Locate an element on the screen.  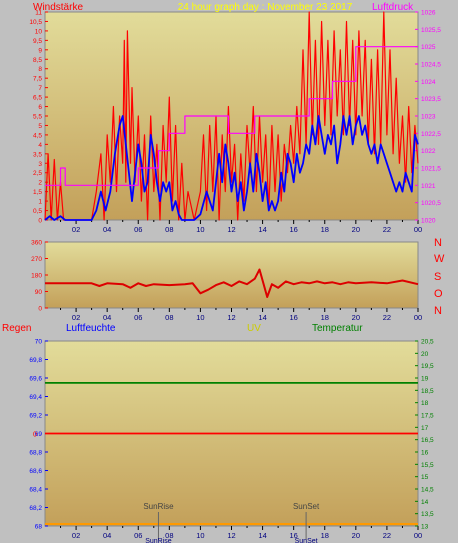
wind-speed-y-tick-label: 4,5 is located at coordinates (37, 135).